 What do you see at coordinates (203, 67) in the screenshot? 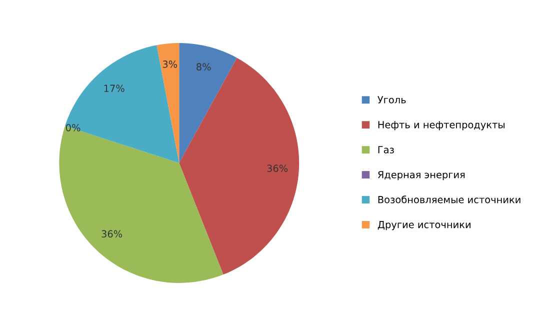
I see `data-label: 8%` at bounding box center [203, 67].